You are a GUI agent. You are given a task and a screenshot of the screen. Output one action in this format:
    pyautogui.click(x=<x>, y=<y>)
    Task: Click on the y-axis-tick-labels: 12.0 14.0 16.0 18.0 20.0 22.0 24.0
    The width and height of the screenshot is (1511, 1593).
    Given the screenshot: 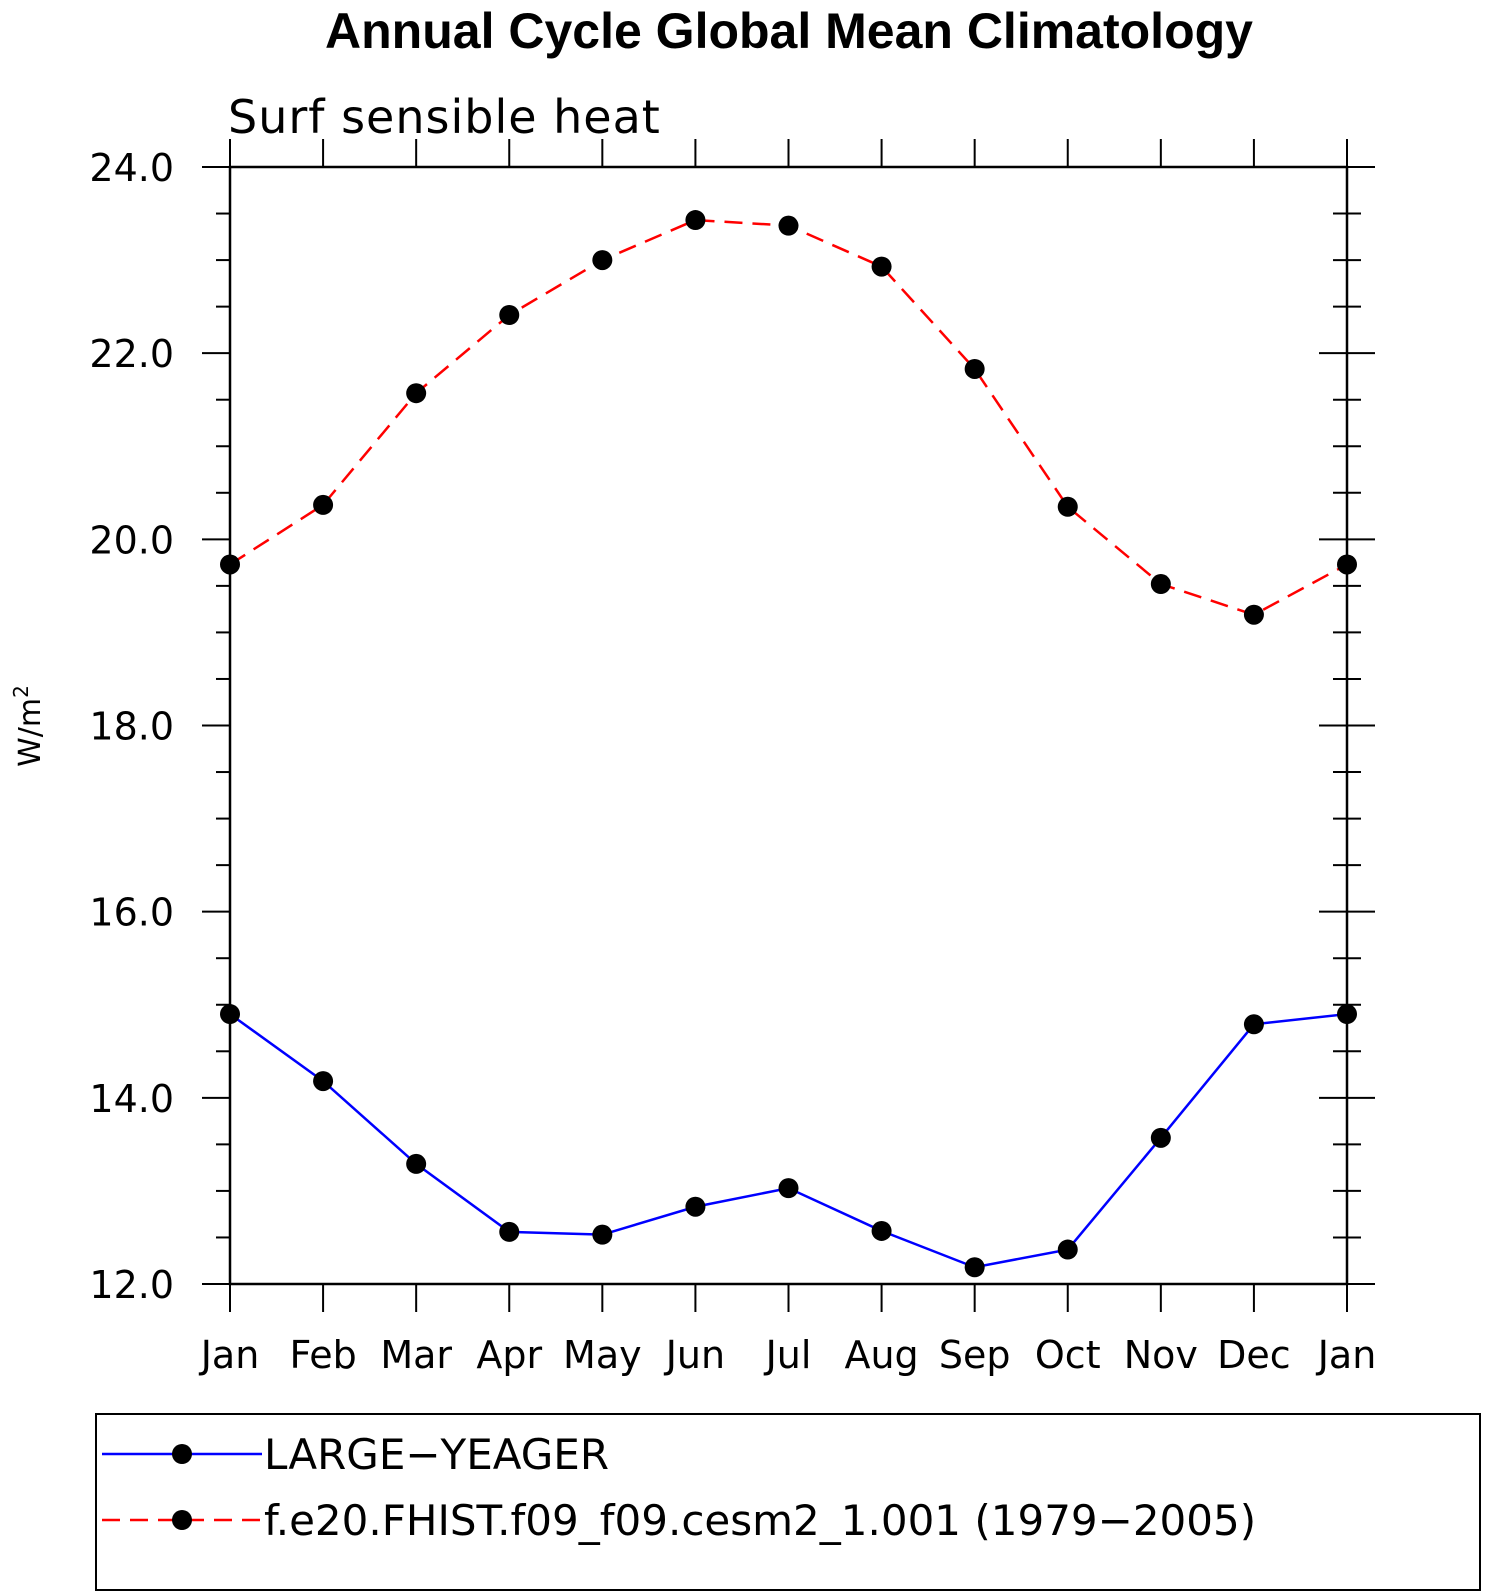 What is the action you would take?
    pyautogui.click(x=131, y=726)
    